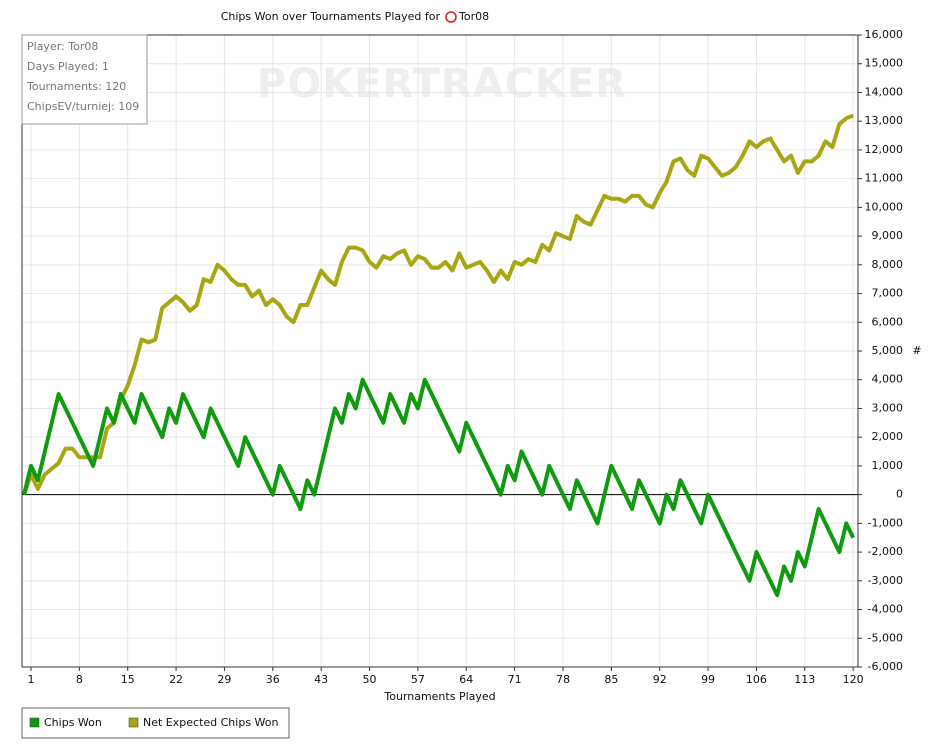 This screenshot has height=750, width=939. I want to click on y-tick-label: 0, so click(899, 494).